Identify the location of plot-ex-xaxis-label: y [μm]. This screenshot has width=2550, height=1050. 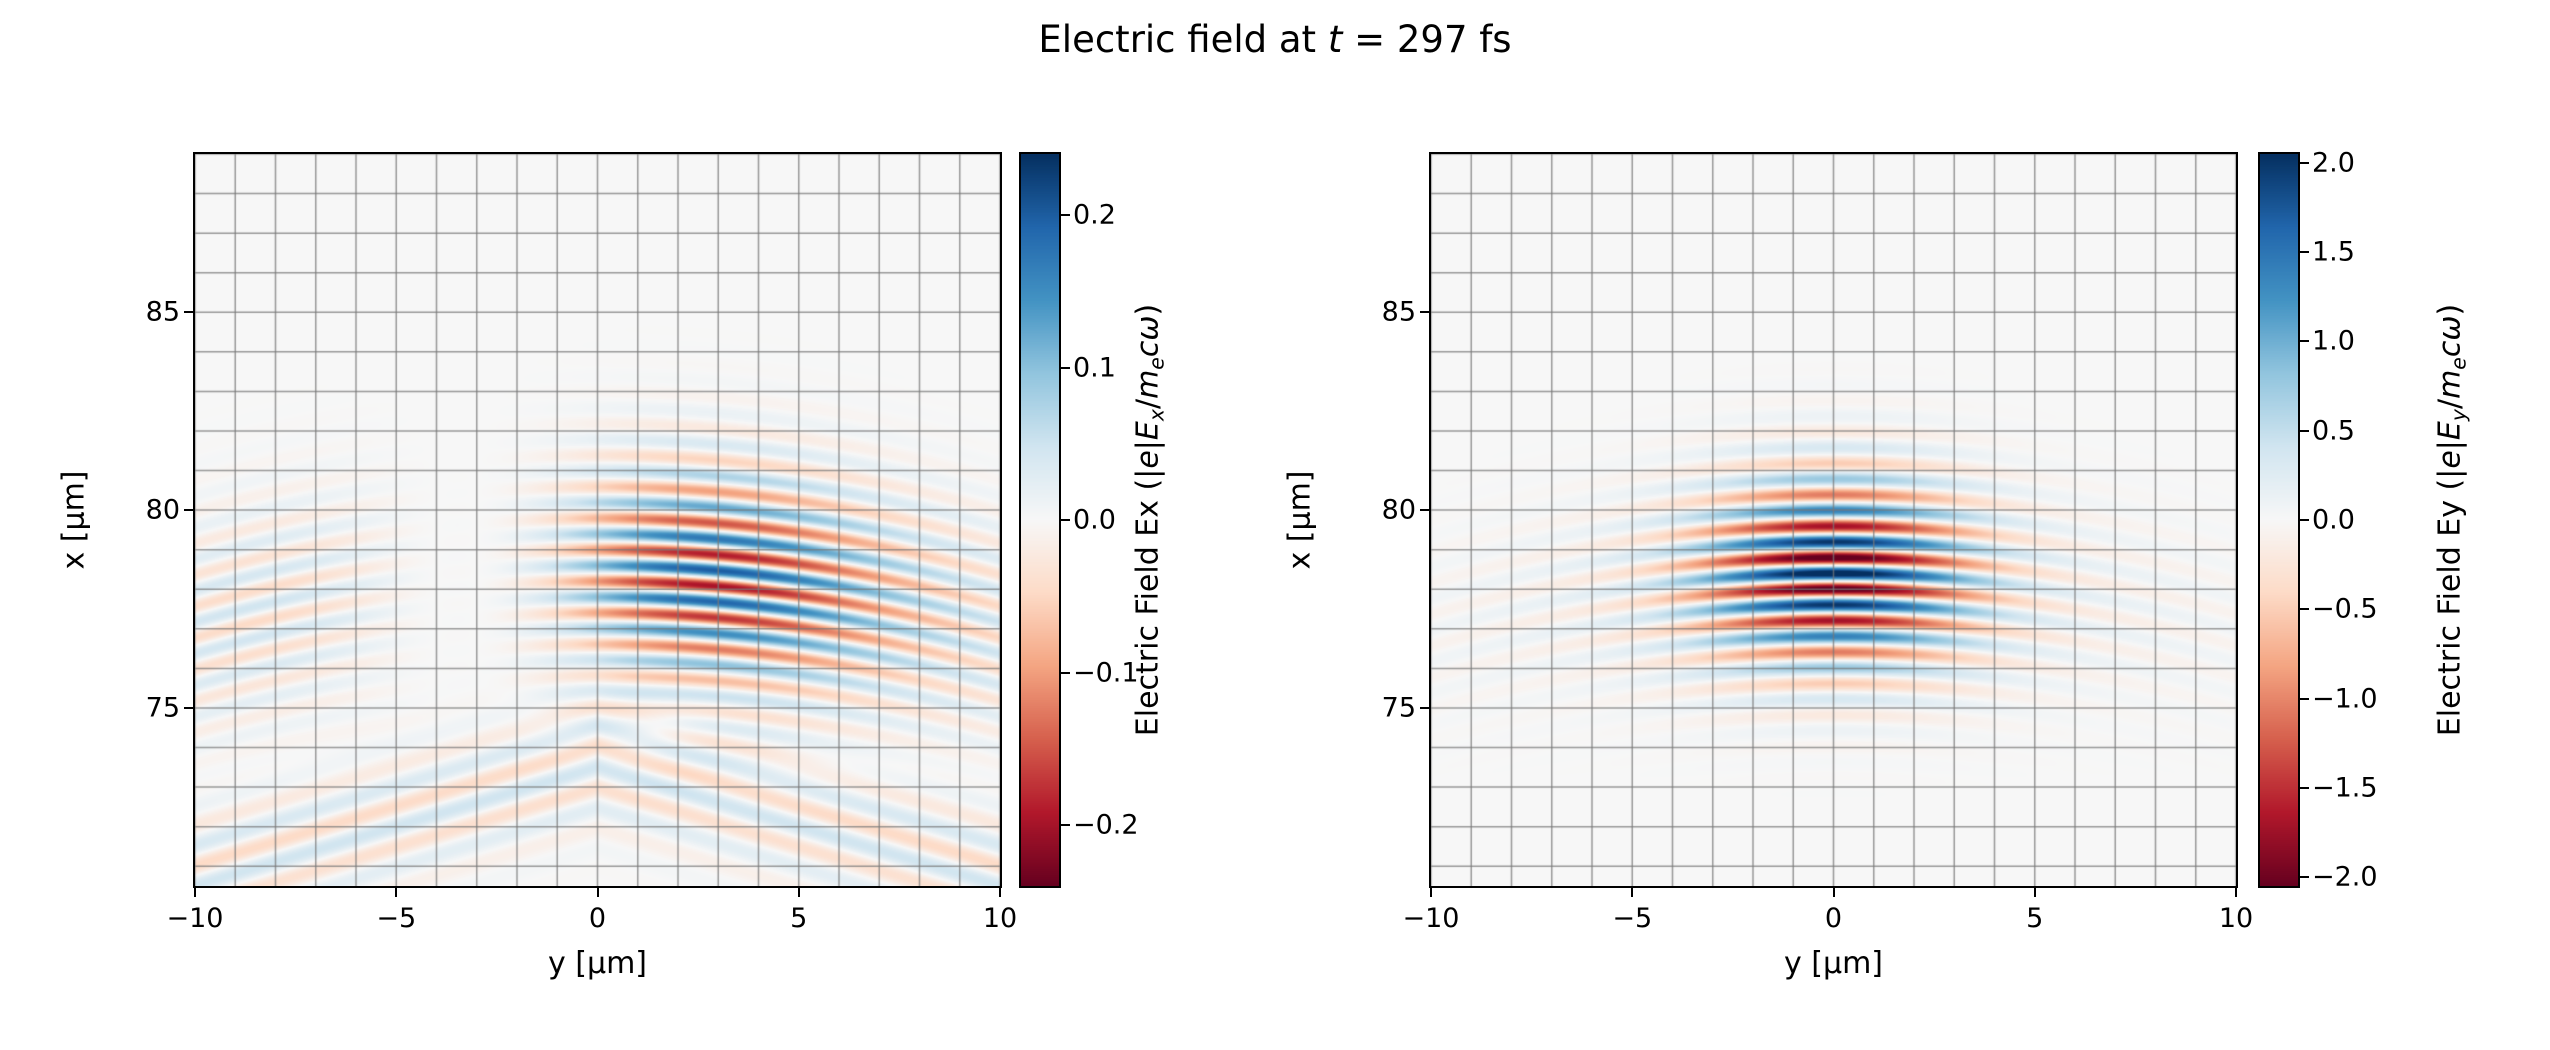
(597, 963).